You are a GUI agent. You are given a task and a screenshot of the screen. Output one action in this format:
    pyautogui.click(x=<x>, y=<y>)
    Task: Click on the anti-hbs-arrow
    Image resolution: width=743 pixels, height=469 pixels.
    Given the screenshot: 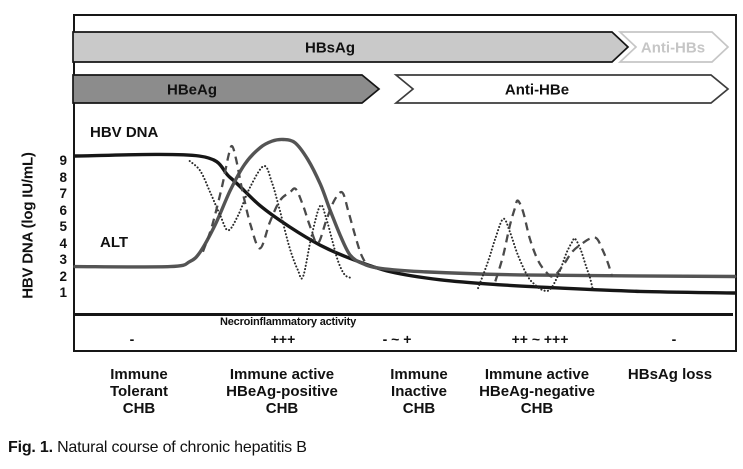 What is the action you would take?
    pyautogui.click(x=673, y=47)
    